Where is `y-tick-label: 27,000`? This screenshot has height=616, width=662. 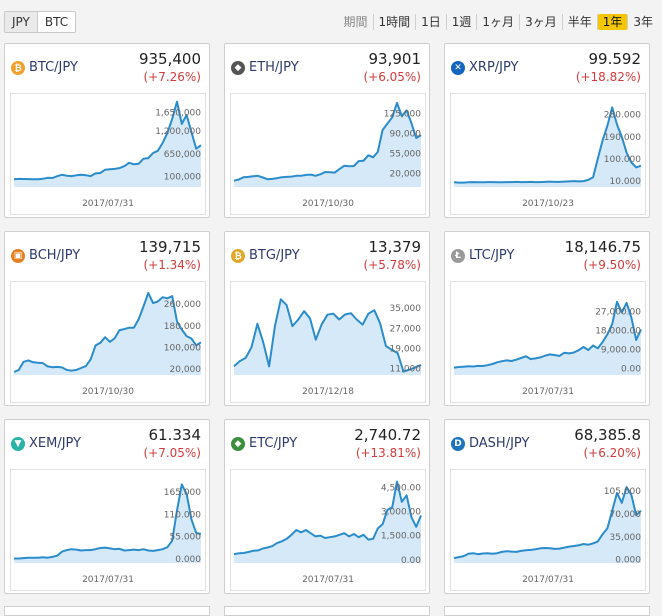 y-tick-label: 27,000 is located at coordinates (406, 329).